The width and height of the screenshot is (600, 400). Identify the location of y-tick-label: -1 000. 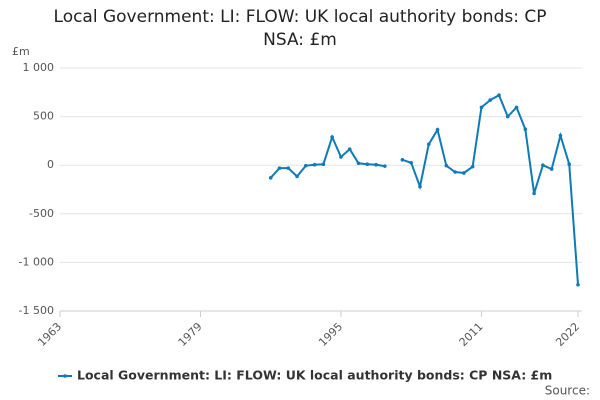
(36, 261).